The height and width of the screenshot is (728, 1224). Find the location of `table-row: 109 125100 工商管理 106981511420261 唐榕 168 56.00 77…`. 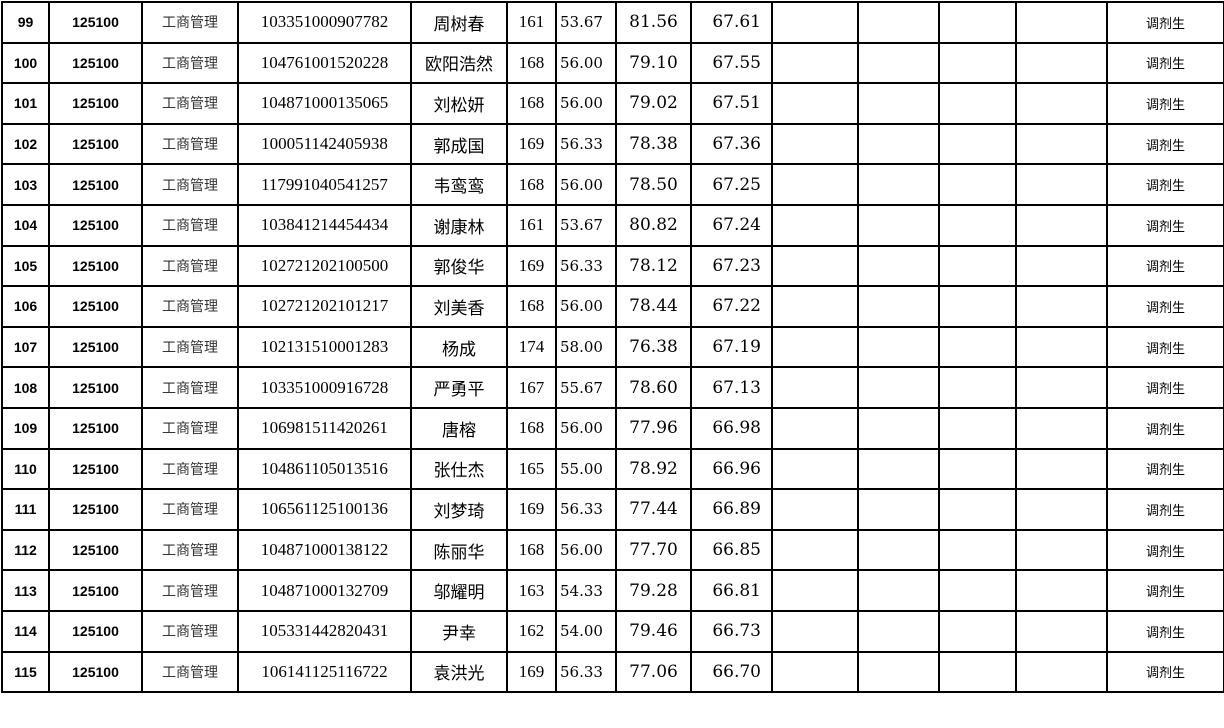

table-row: 109 125100 工商管理 106981511420261 唐榕 168 56.00 77… is located at coordinates (612, 428).